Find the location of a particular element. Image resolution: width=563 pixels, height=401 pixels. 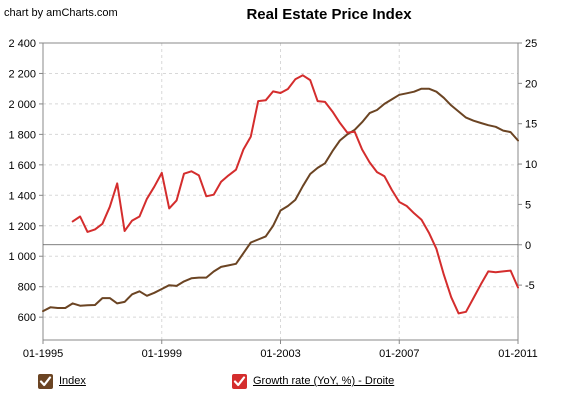

legend-item-growth-rate: Growth rate (YoY, %) - Droite is located at coordinates (313, 381).